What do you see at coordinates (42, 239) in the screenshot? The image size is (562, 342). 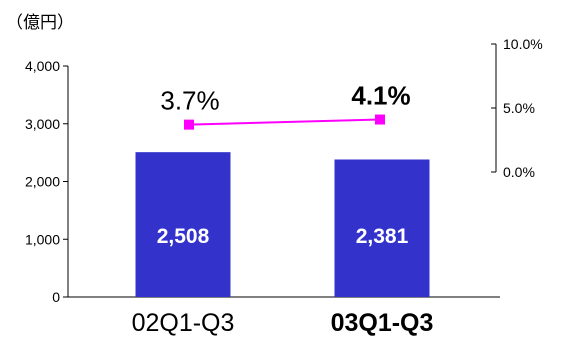 I see `left-tick-label: 1,000` at bounding box center [42, 239].